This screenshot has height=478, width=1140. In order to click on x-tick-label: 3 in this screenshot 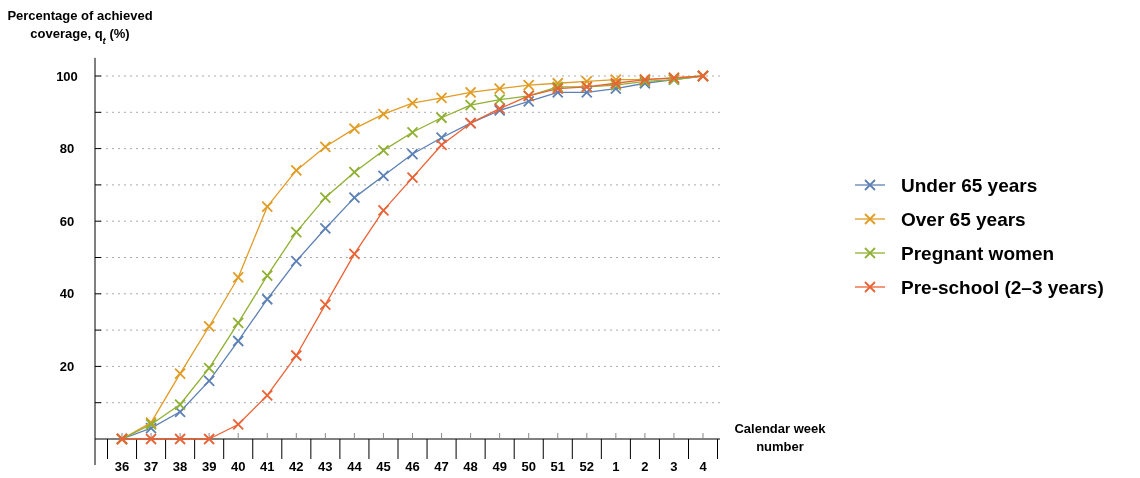, I will do `click(674, 466)`.